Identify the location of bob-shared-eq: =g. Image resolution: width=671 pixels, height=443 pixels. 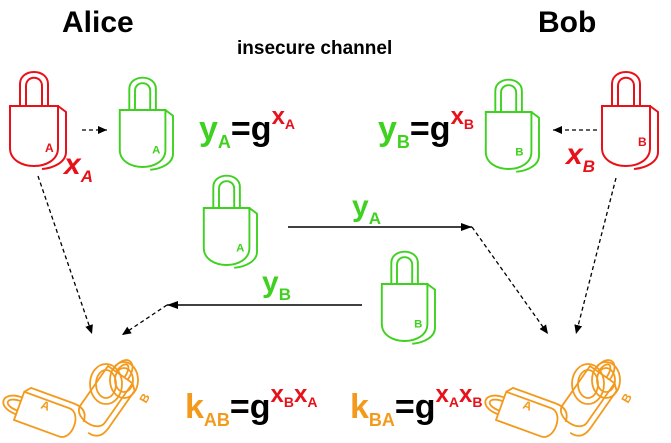
(415, 407).